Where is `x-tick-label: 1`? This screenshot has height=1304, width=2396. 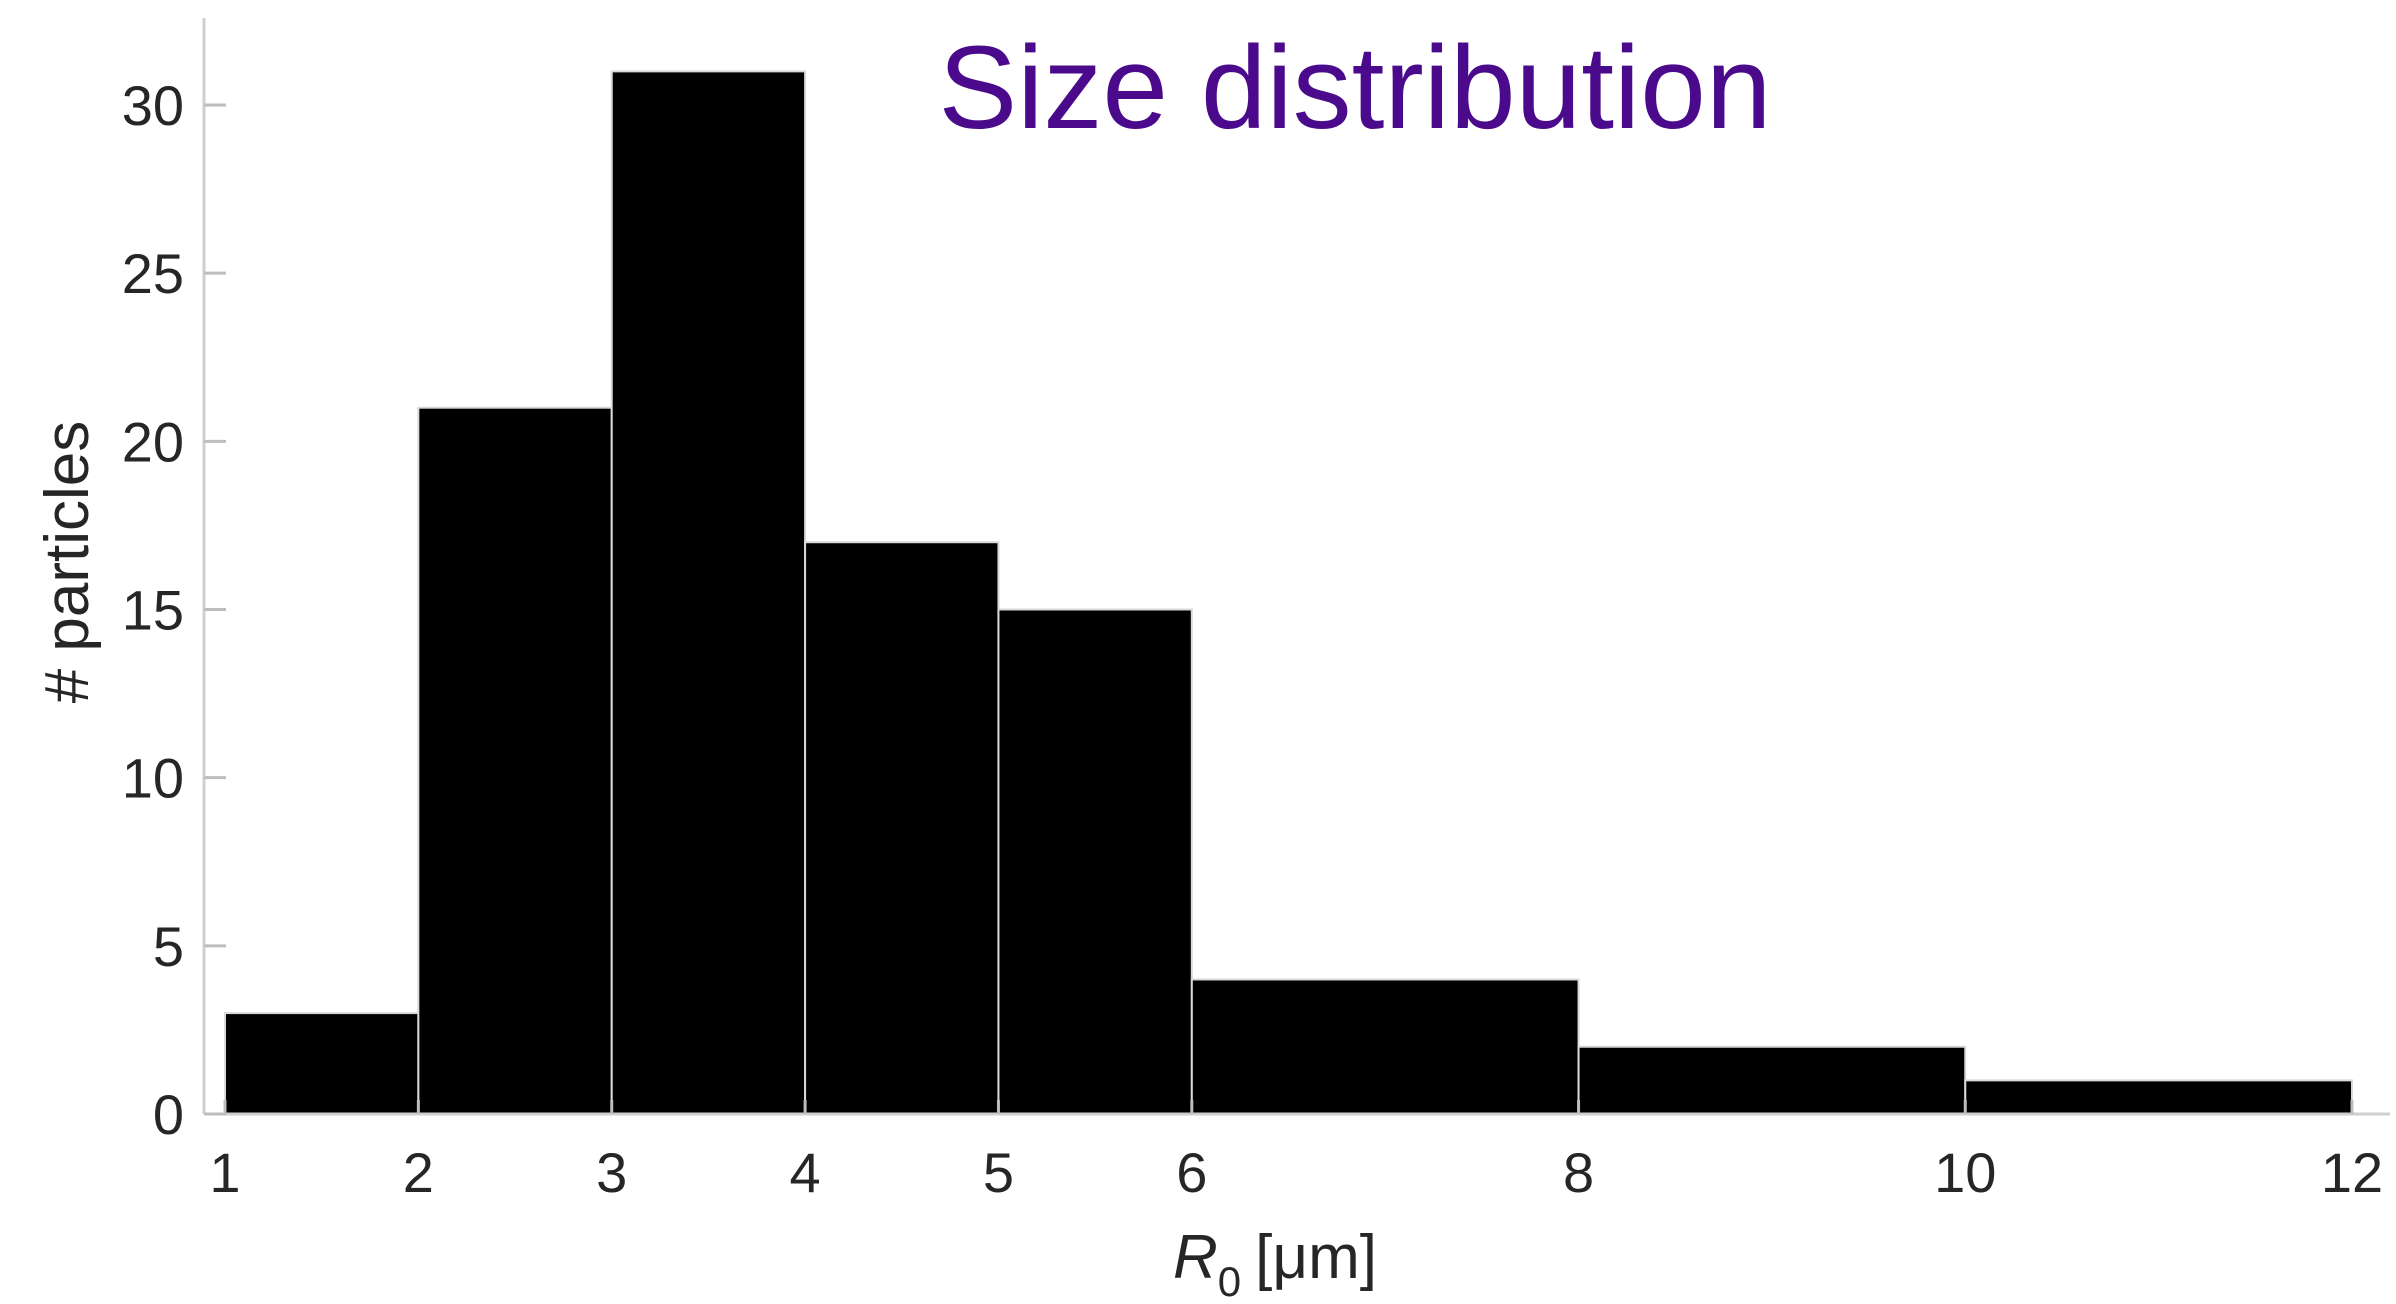
x-tick-label: 1 is located at coordinates (224, 1172).